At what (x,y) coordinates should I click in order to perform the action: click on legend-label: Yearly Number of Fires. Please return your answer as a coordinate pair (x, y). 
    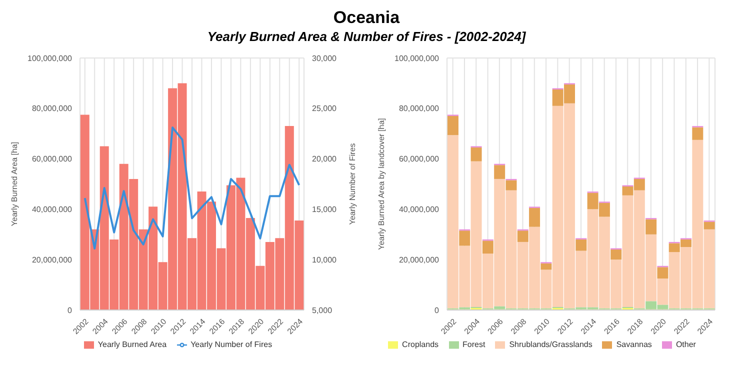
    Looking at the image, I should click on (231, 345).